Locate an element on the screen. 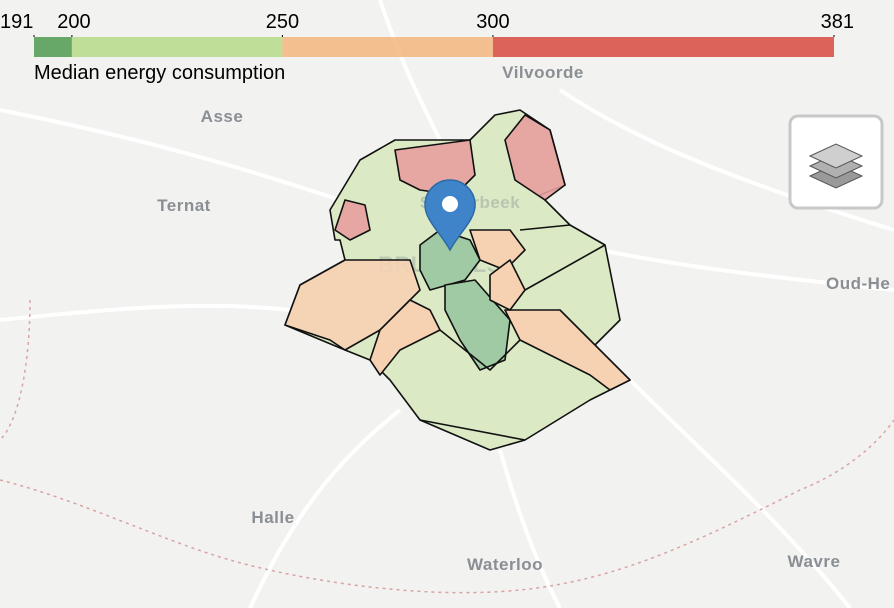 This screenshot has width=894, height=608. place-label: Ternat is located at coordinates (184, 205).